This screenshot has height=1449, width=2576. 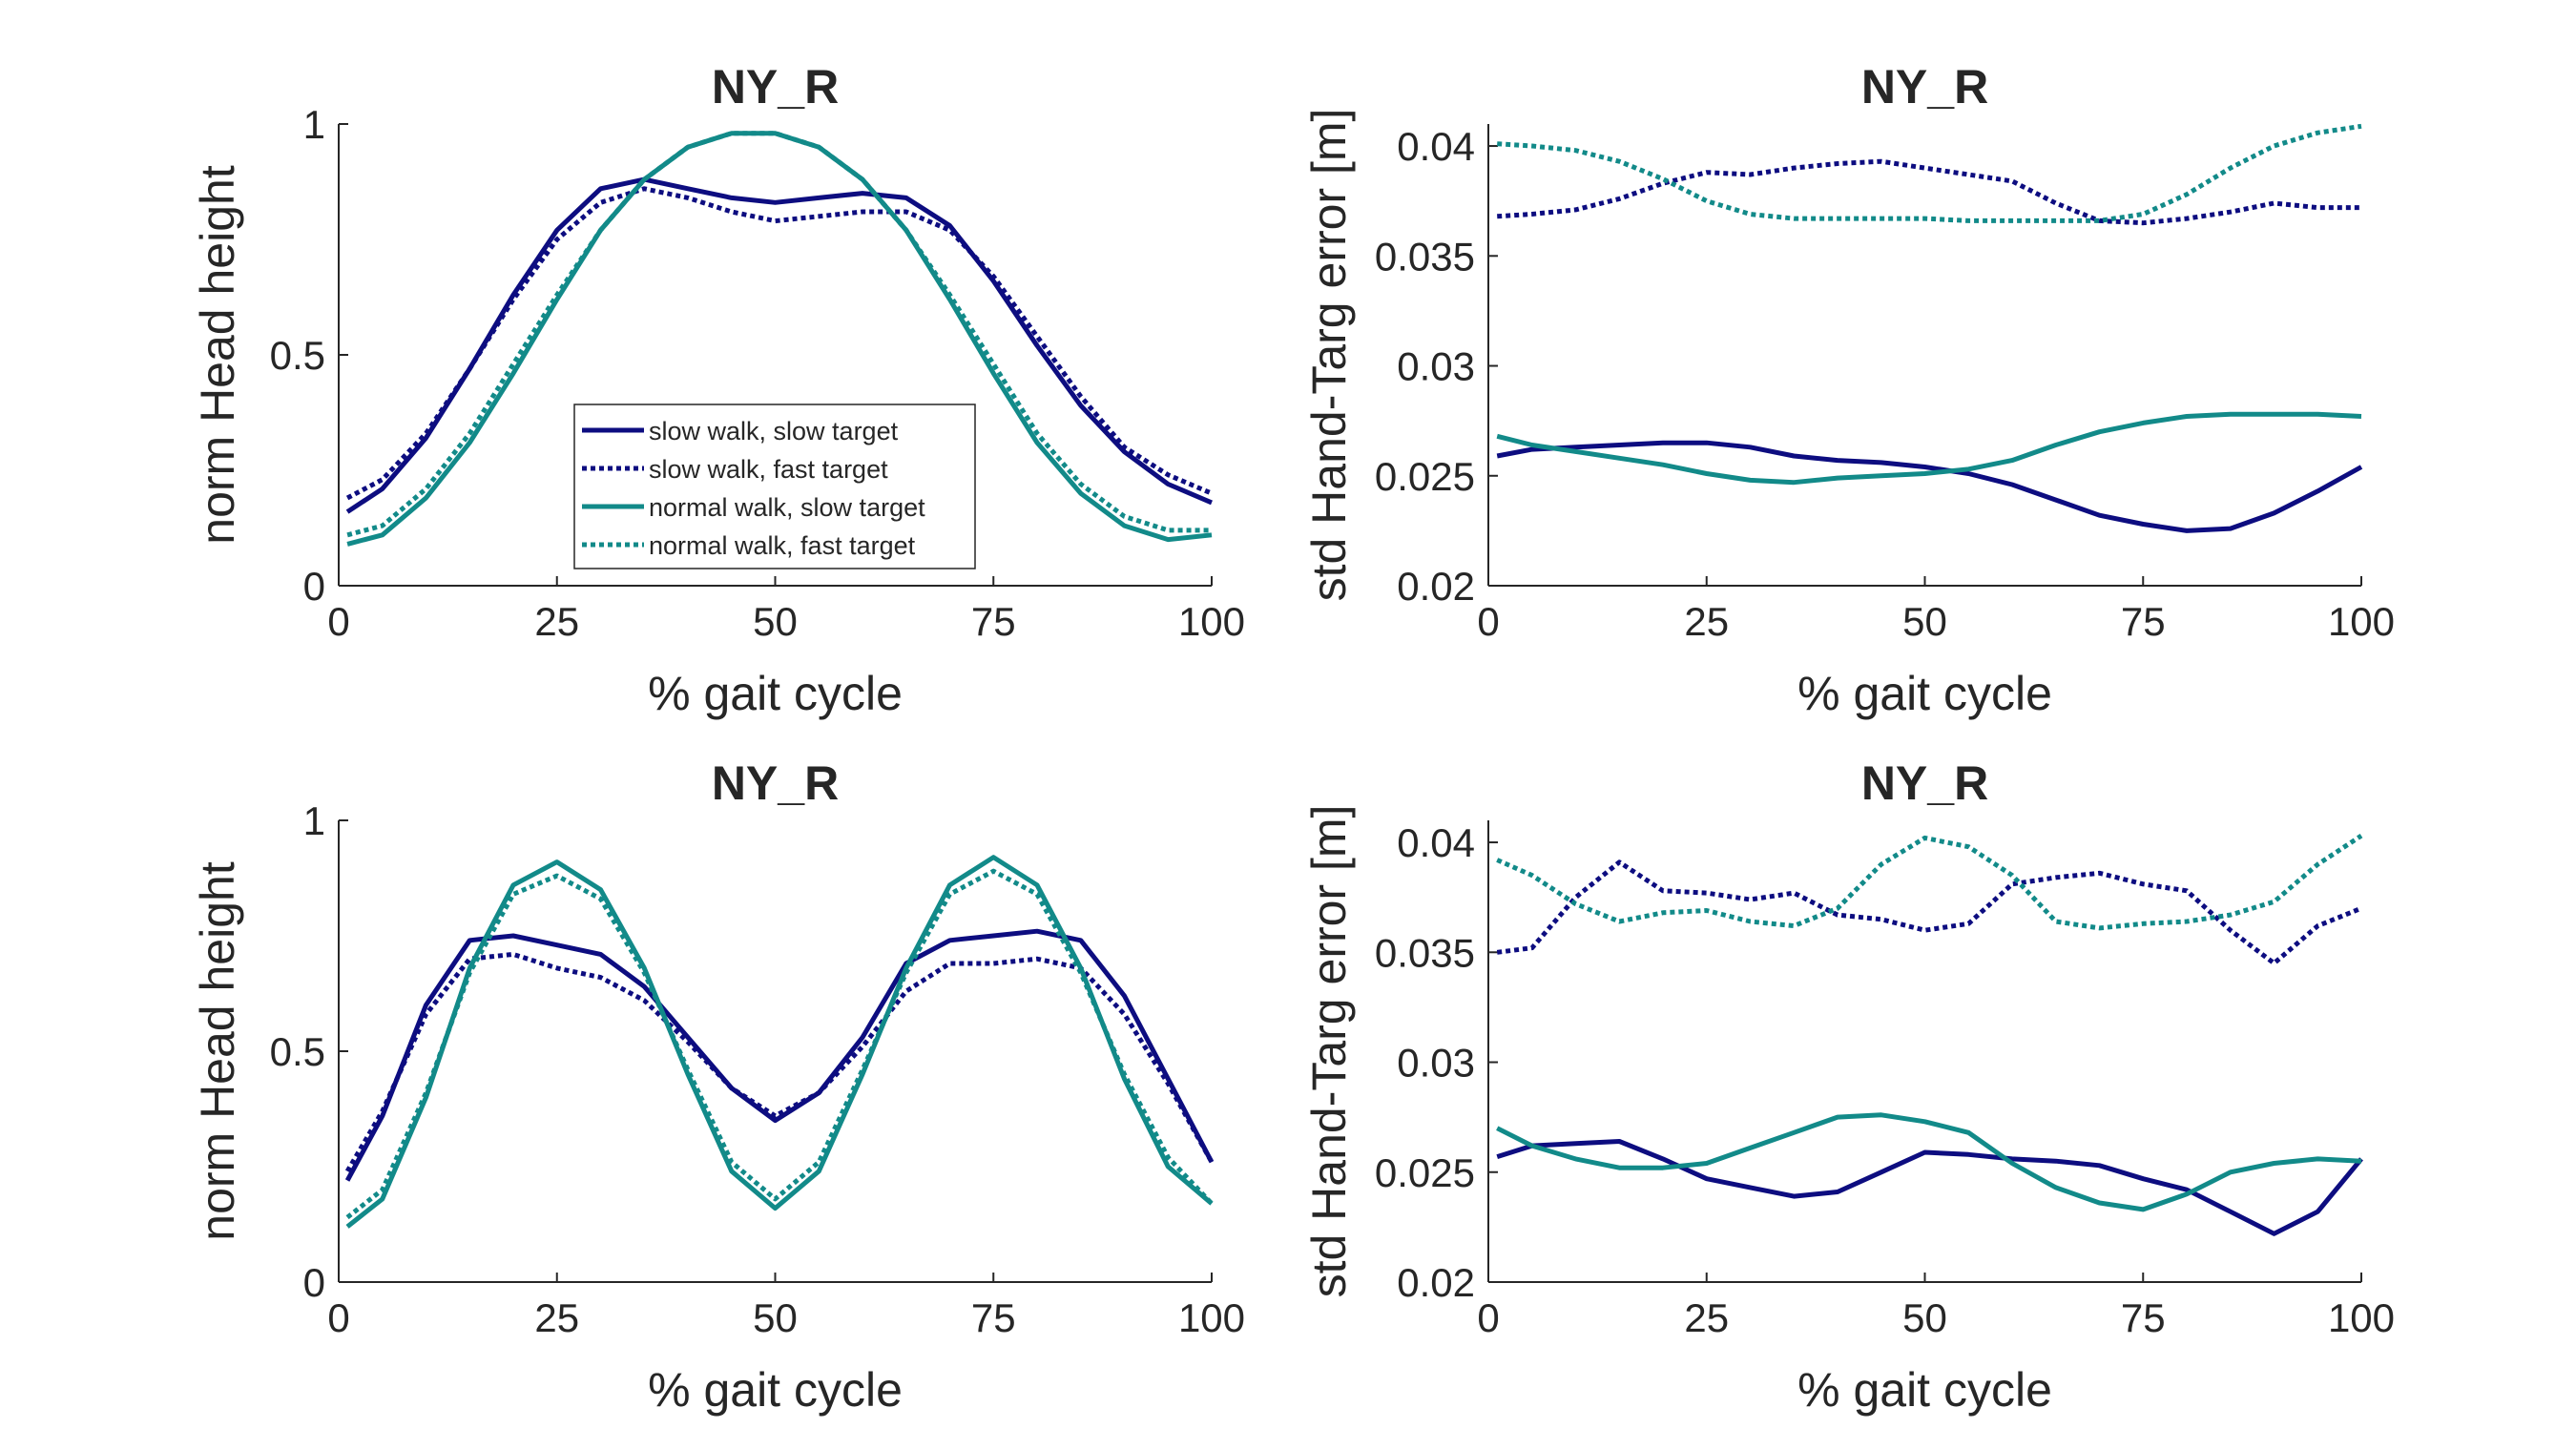 I want to click on legend-item-slow-slow: slow walk, slow target, so click(x=740, y=431).